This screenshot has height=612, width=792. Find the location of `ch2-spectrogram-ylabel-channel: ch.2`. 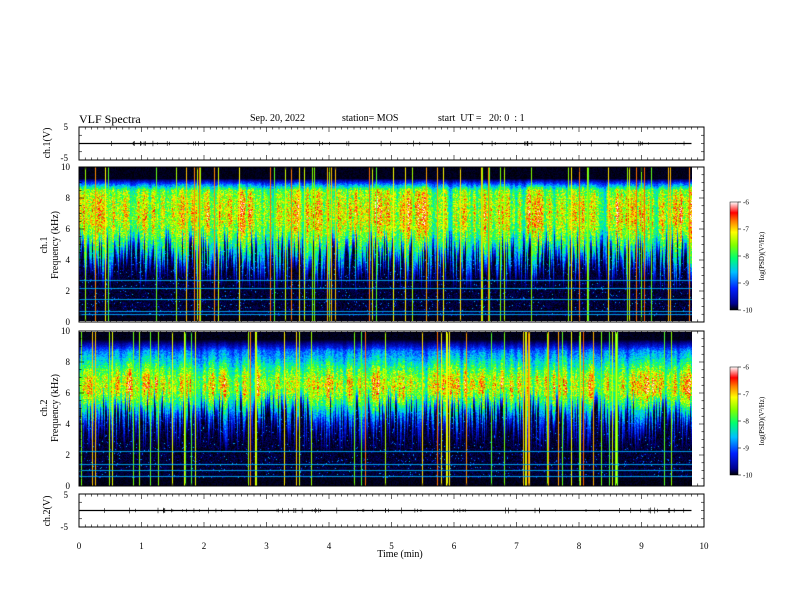

ch2-spectrogram-ylabel-channel: ch.2 is located at coordinates (44, 408).